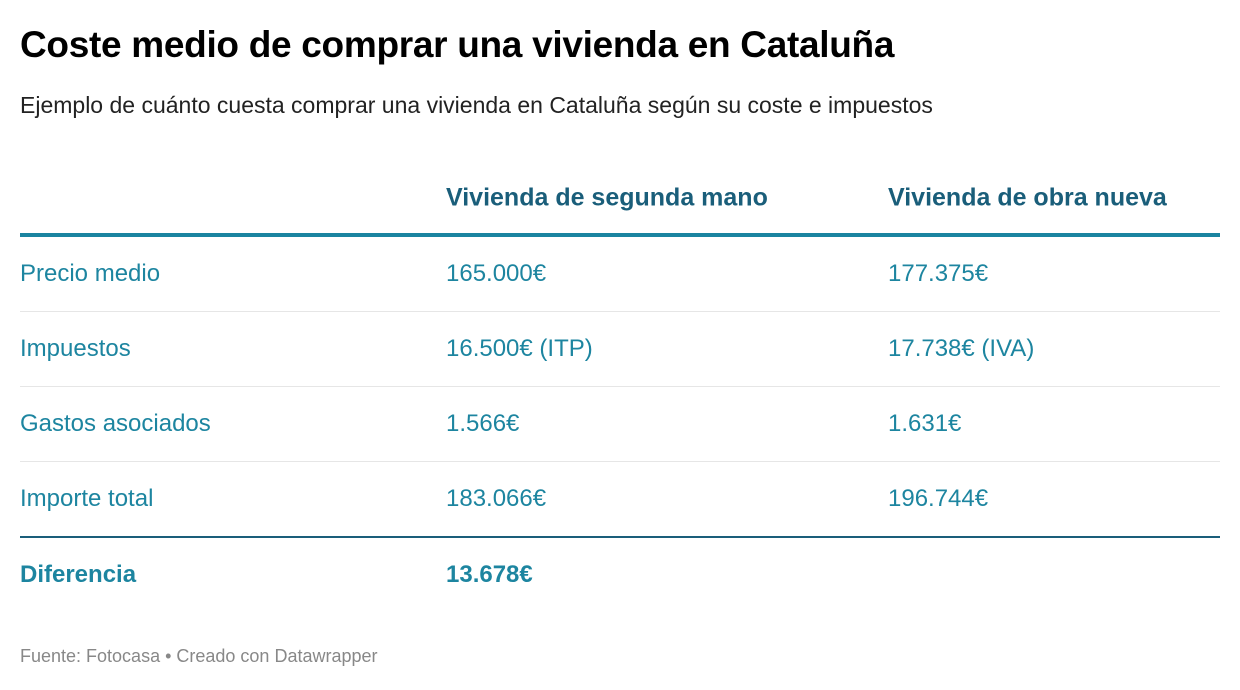  I want to click on table-cell: 196.744€, so click(938, 498).